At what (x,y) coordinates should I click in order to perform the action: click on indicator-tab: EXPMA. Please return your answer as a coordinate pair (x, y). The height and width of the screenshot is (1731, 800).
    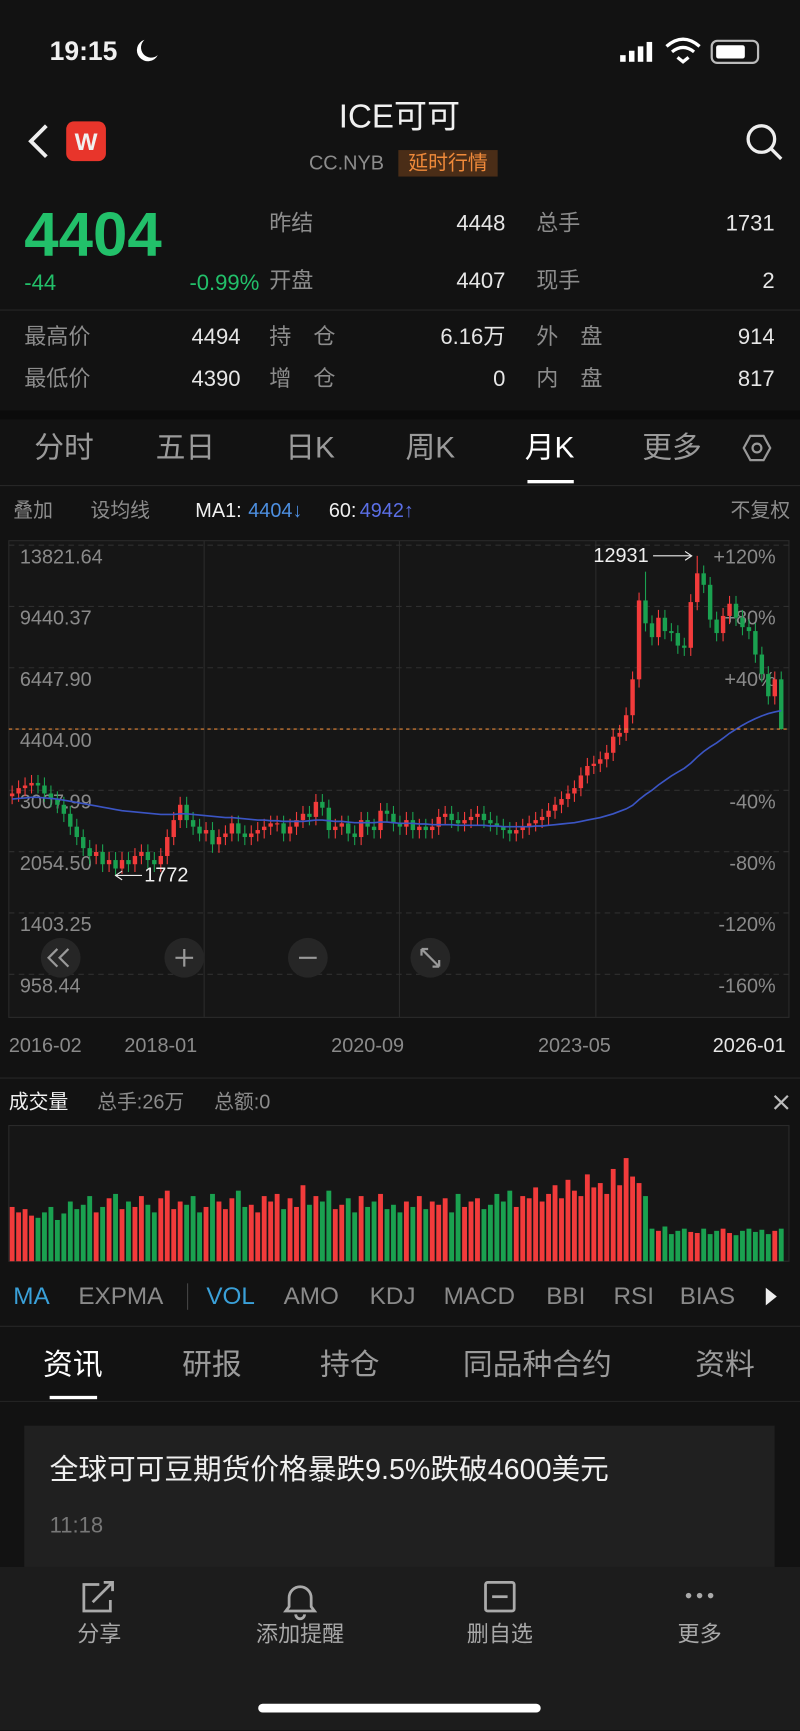
    Looking at the image, I should click on (121, 1296).